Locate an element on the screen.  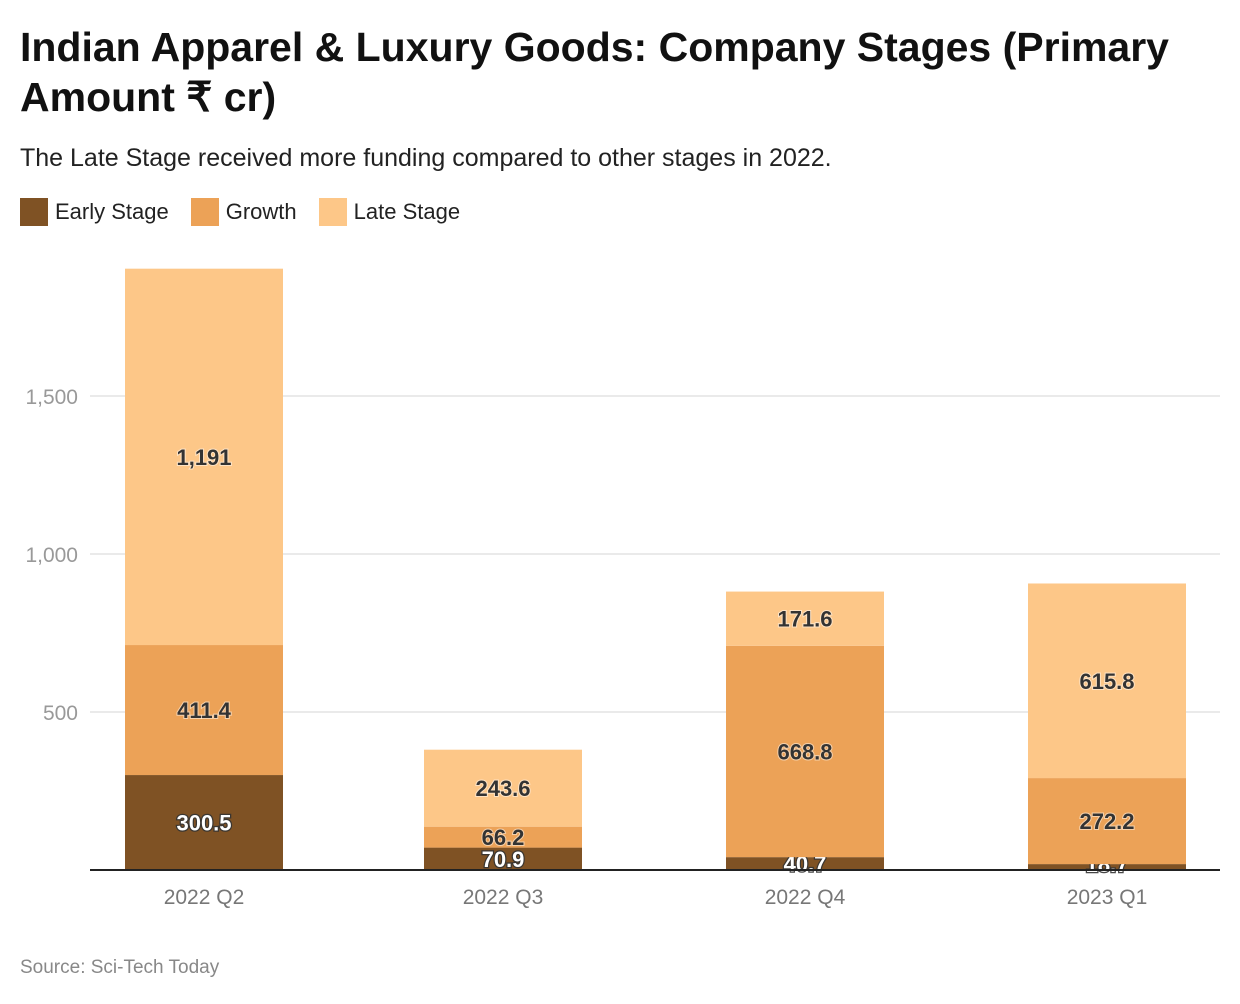
y-tick-label: 1,500 is located at coordinates (51, 397).